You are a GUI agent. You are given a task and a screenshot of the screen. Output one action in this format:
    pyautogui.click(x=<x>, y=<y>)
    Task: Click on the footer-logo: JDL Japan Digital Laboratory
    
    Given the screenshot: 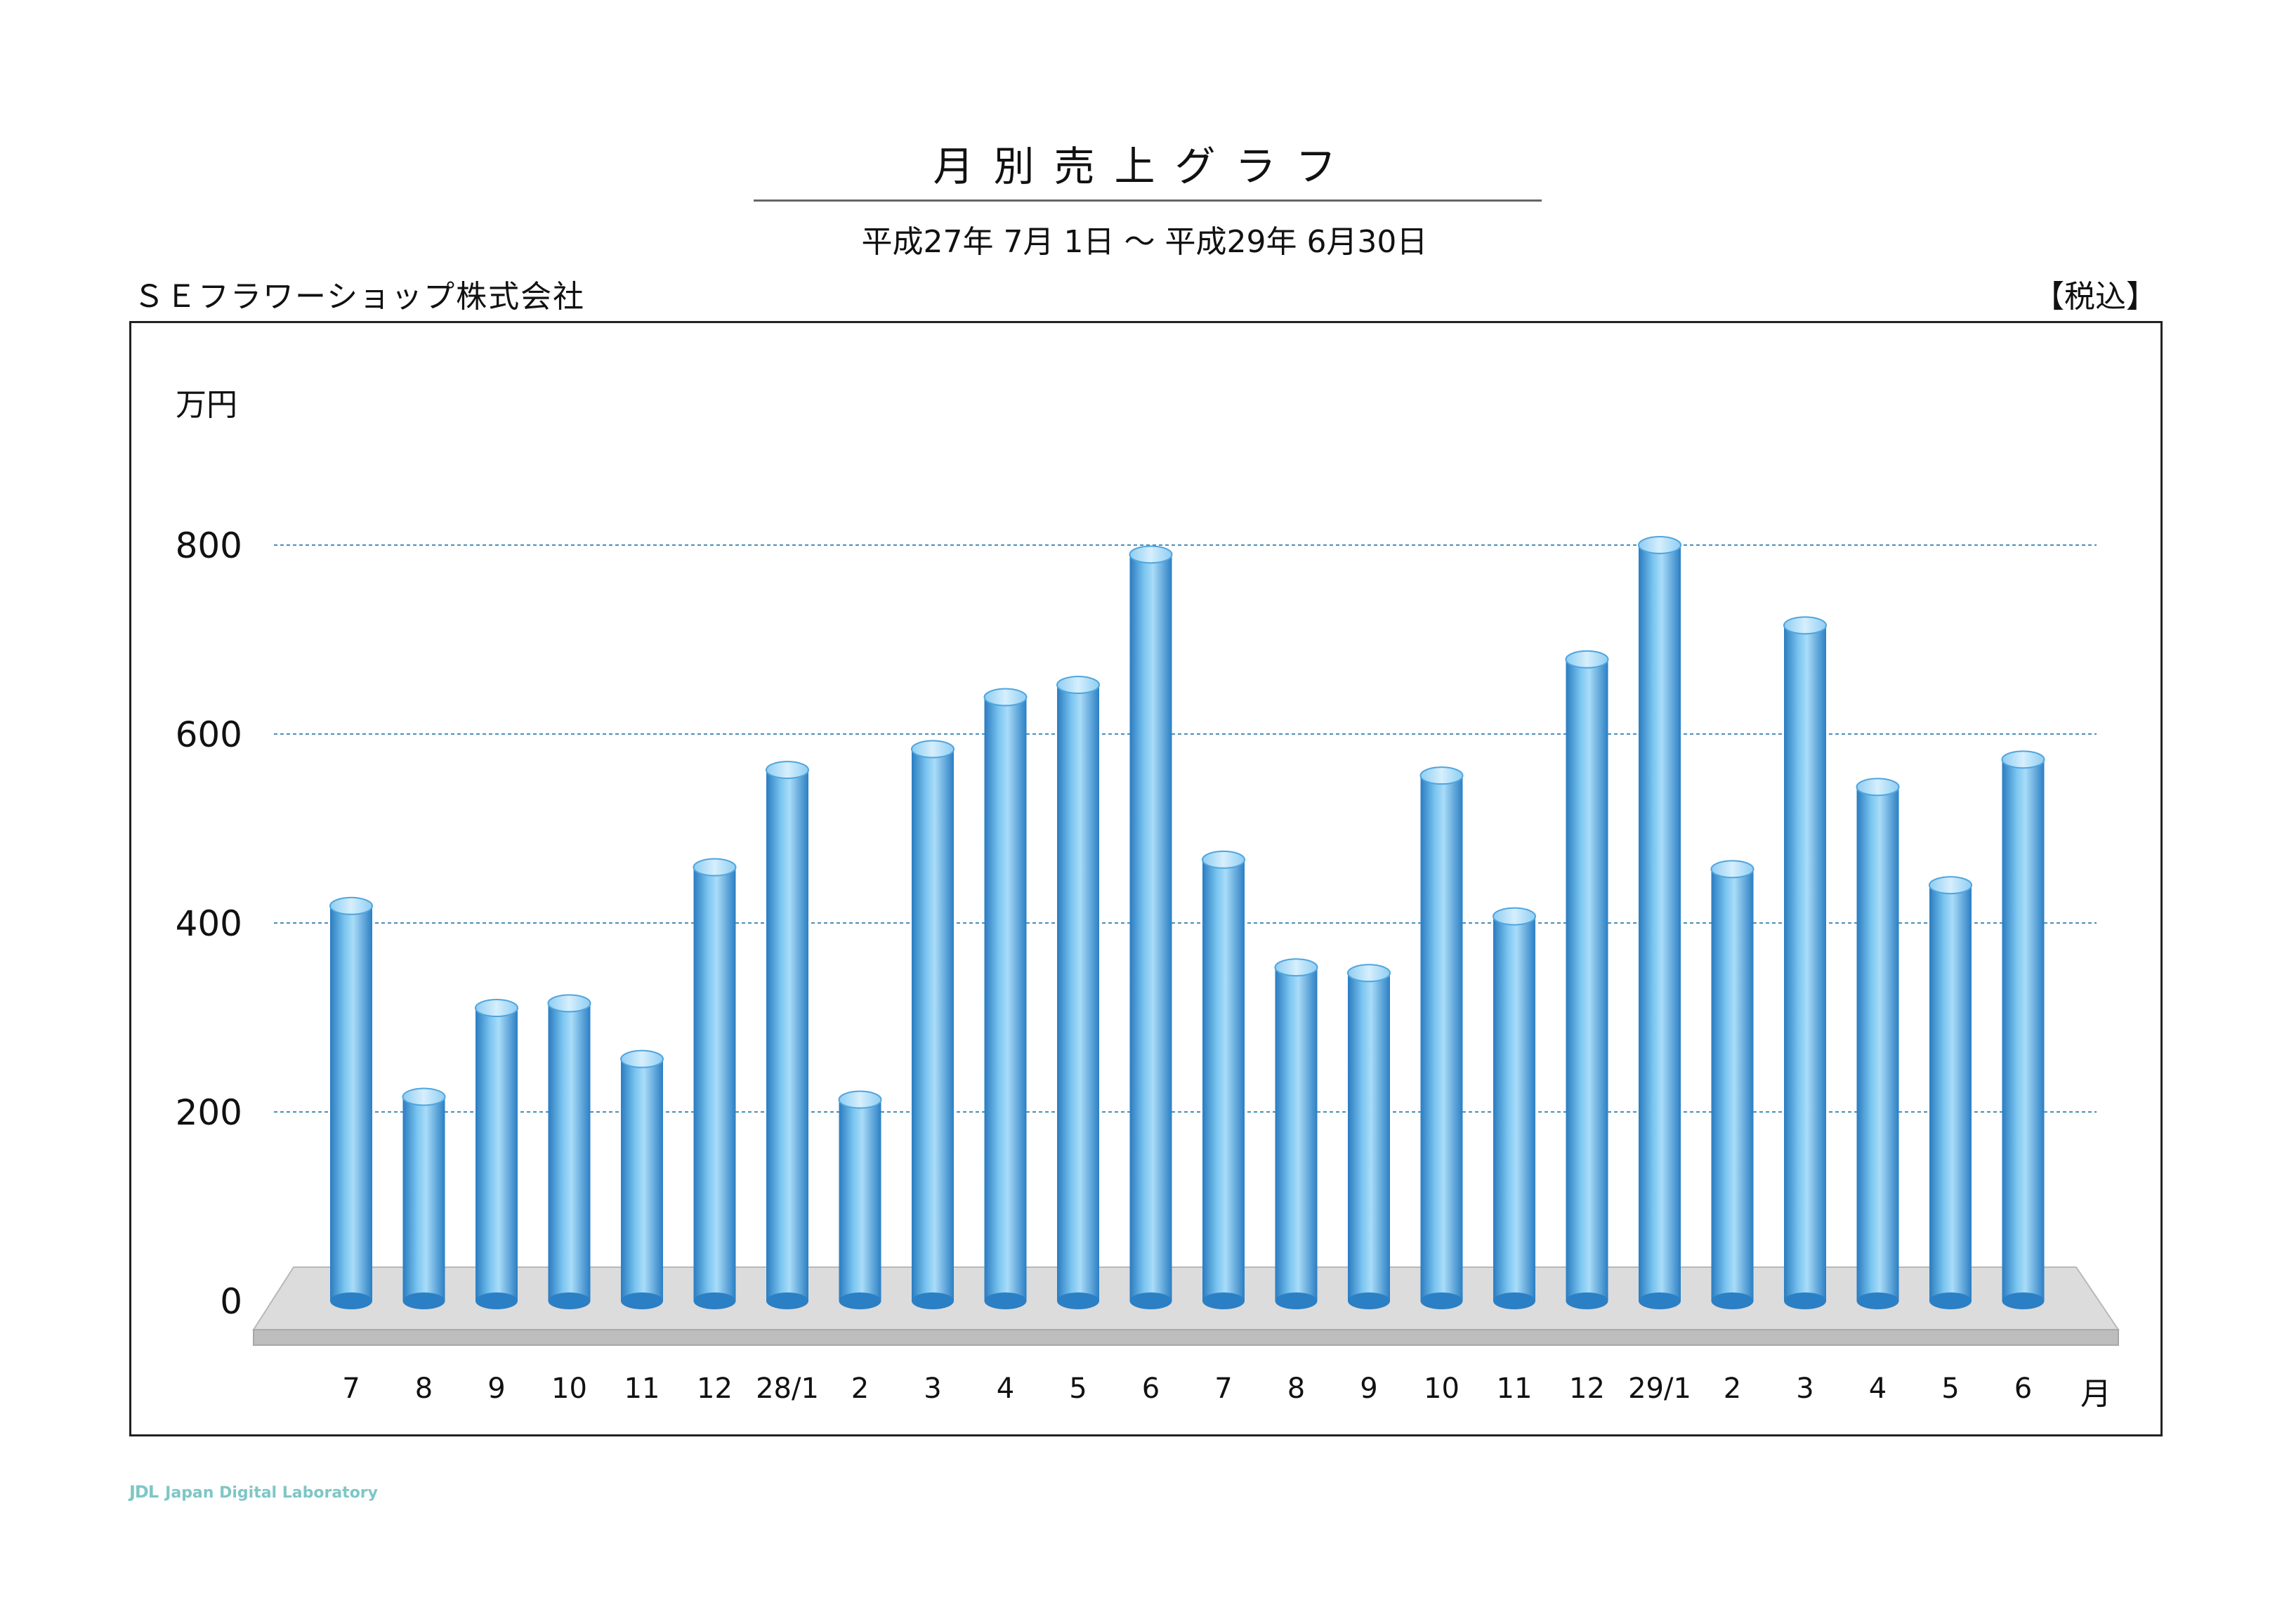 What is the action you would take?
    pyautogui.click(x=254, y=1492)
    